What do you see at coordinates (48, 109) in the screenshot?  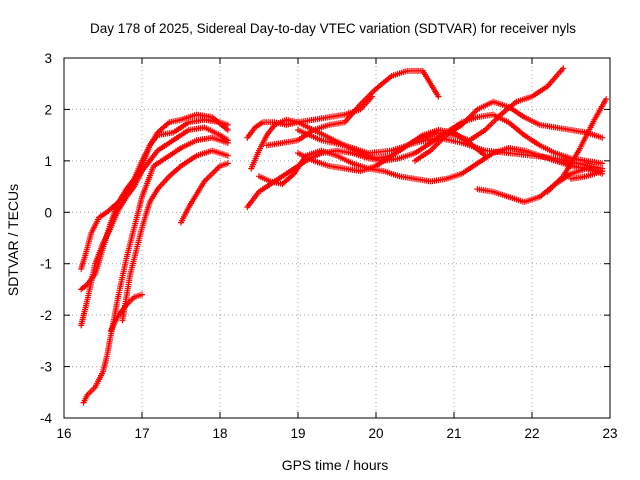 I see `y-tick-label: 2` at bounding box center [48, 109].